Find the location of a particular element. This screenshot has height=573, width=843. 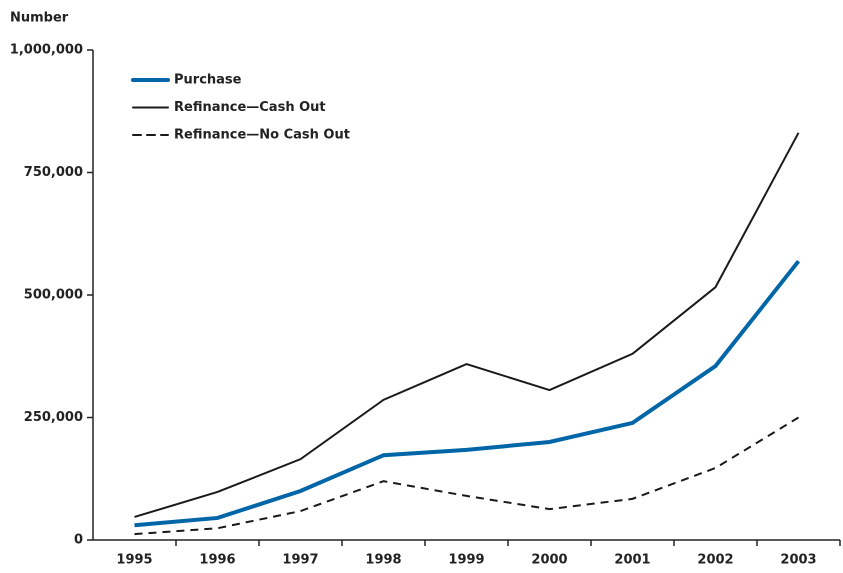

x-tick-label: 1997 is located at coordinates (300, 560).